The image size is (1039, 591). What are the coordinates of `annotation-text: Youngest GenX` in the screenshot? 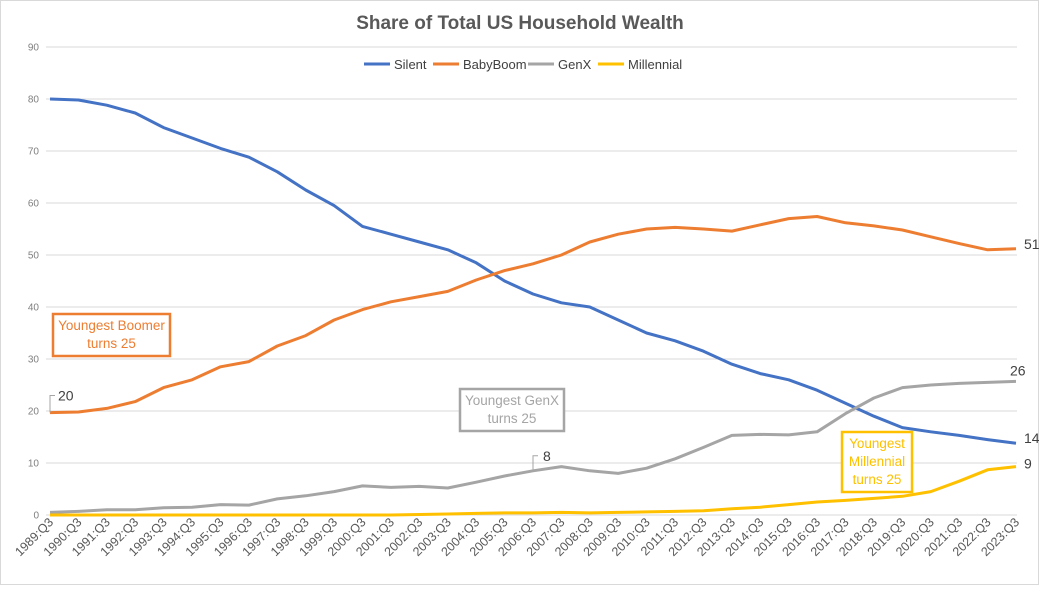 It's located at (512, 400).